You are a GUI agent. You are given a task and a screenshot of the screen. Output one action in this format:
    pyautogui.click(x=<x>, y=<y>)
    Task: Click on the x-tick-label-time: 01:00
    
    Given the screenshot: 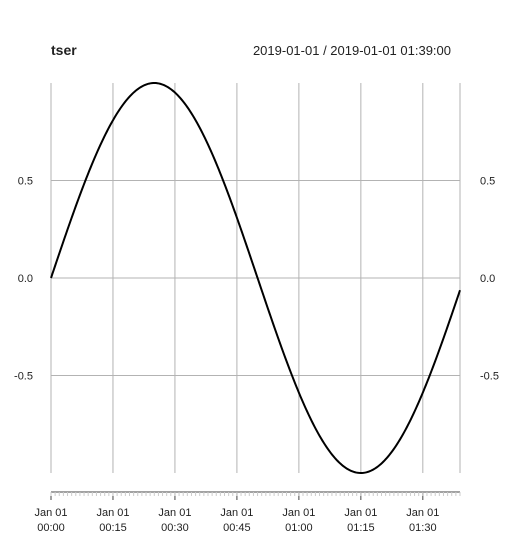 What is the action you would take?
    pyautogui.click(x=299, y=528)
    